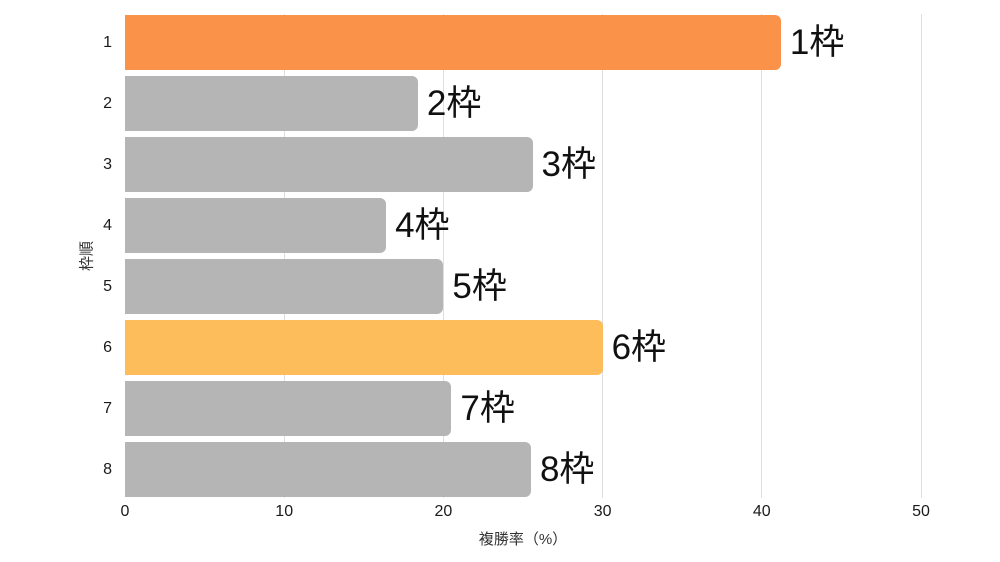 The height and width of the screenshot is (562, 1000). What do you see at coordinates (107, 347) in the screenshot?
I see `y-tick-6: 6` at bounding box center [107, 347].